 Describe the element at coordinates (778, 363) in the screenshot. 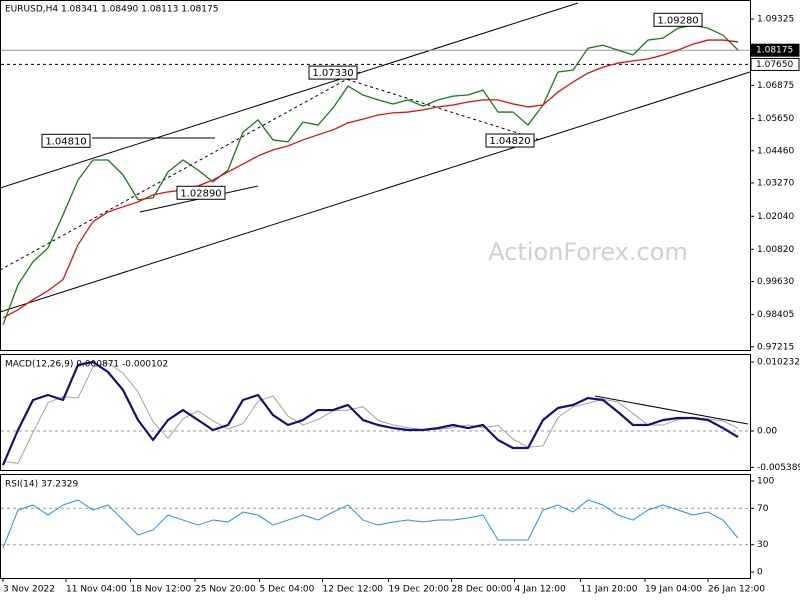

I see `y-tick-label: 0.010232` at that location.